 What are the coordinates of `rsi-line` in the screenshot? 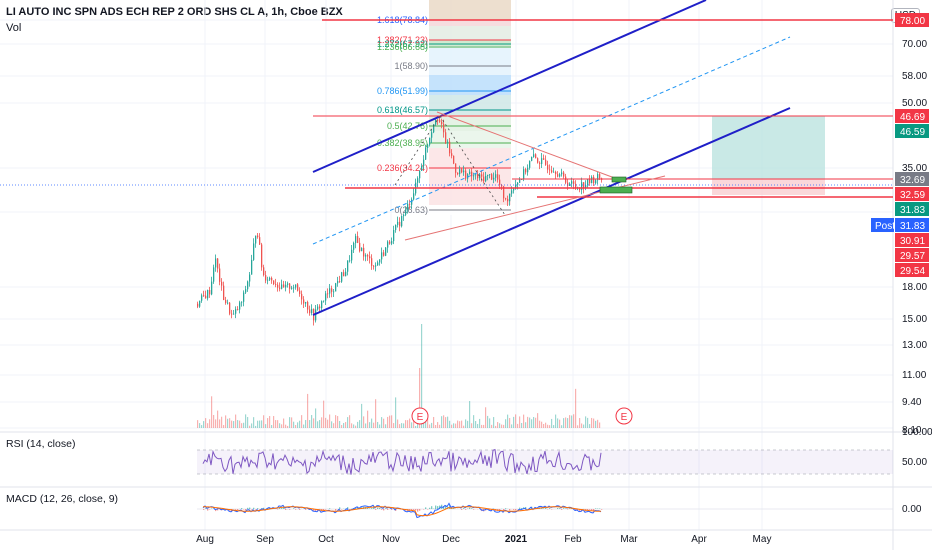 It's located at (402, 461).